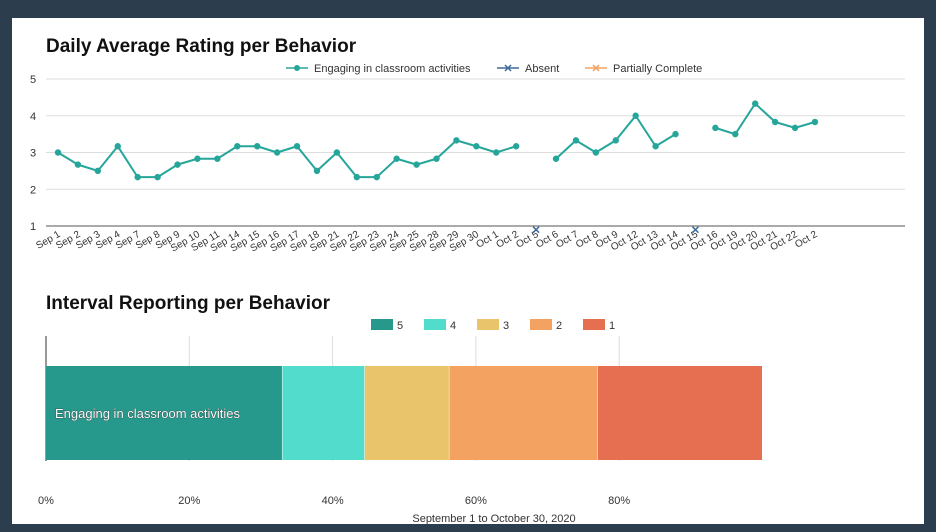  Describe the element at coordinates (188, 303) in the screenshot. I see `bar-chart-title: Interval Reporting per Behavior` at that location.